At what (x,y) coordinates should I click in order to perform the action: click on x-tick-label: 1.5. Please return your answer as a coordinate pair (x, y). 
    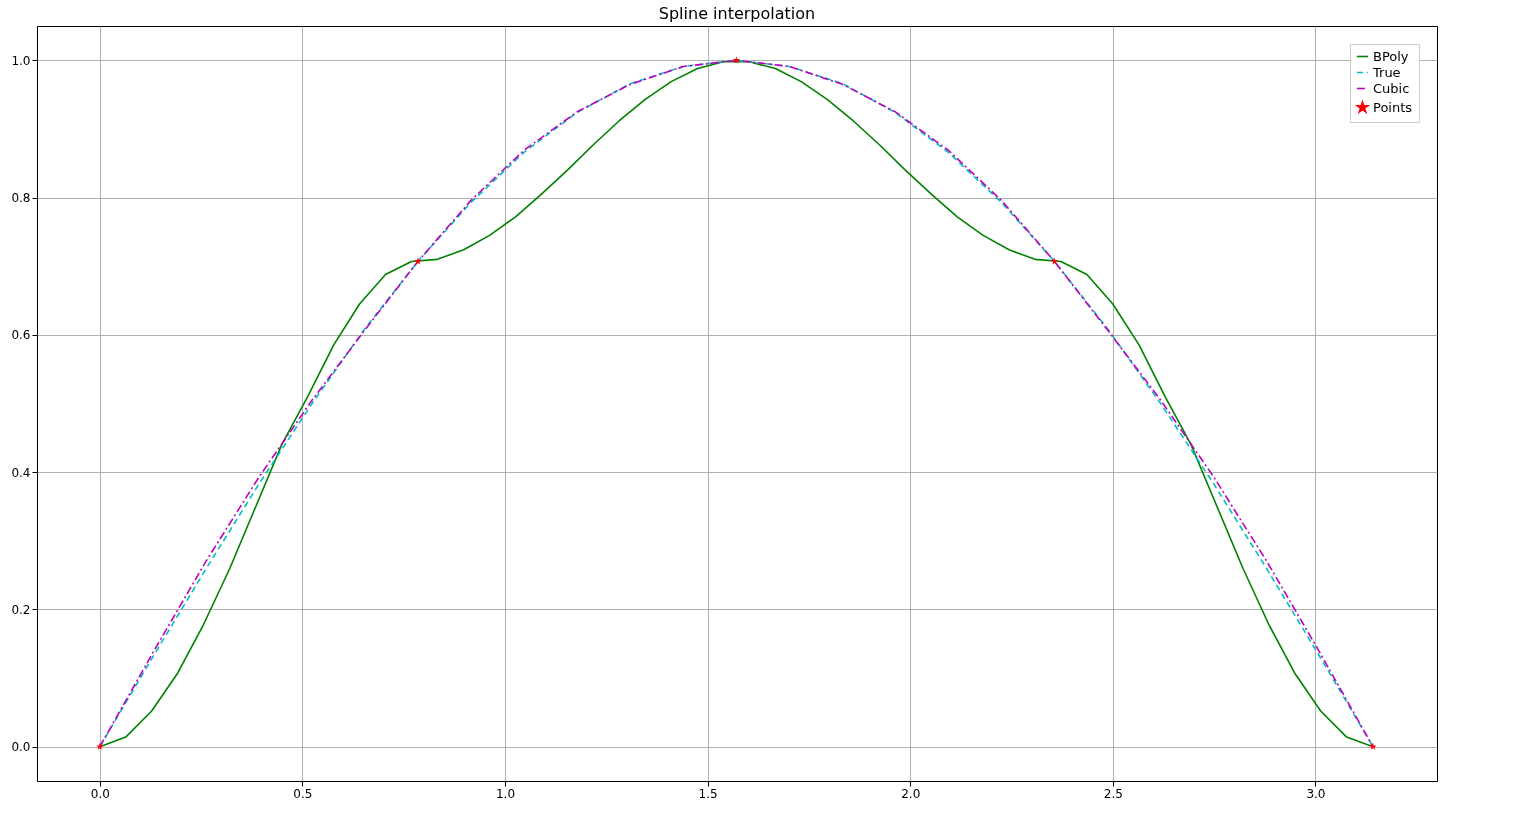
    Looking at the image, I should click on (708, 793).